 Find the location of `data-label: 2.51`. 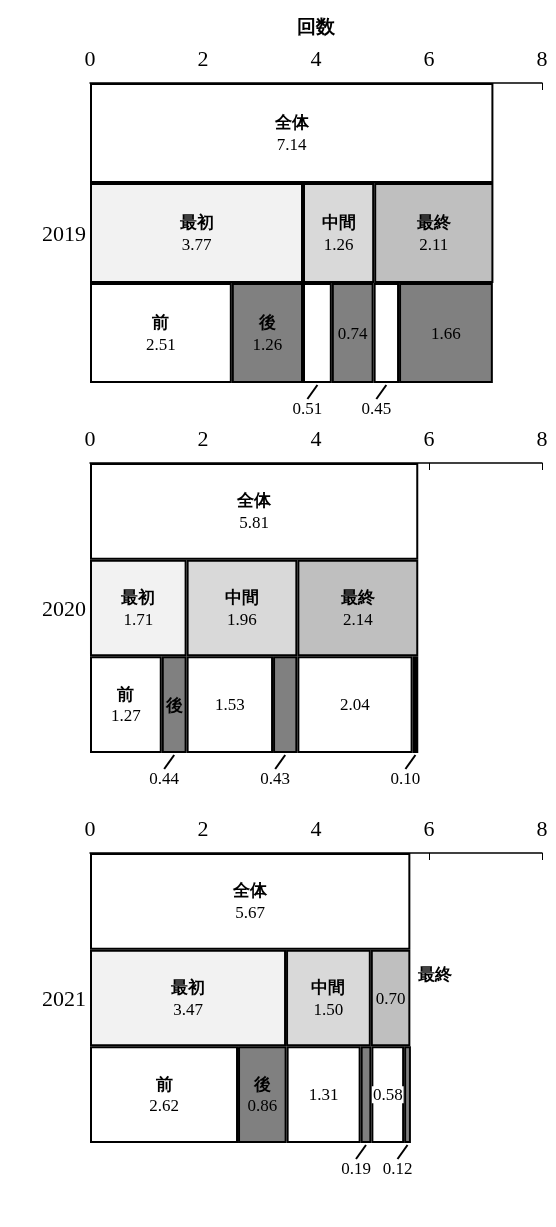

data-label: 2.51 is located at coordinates (161, 344).